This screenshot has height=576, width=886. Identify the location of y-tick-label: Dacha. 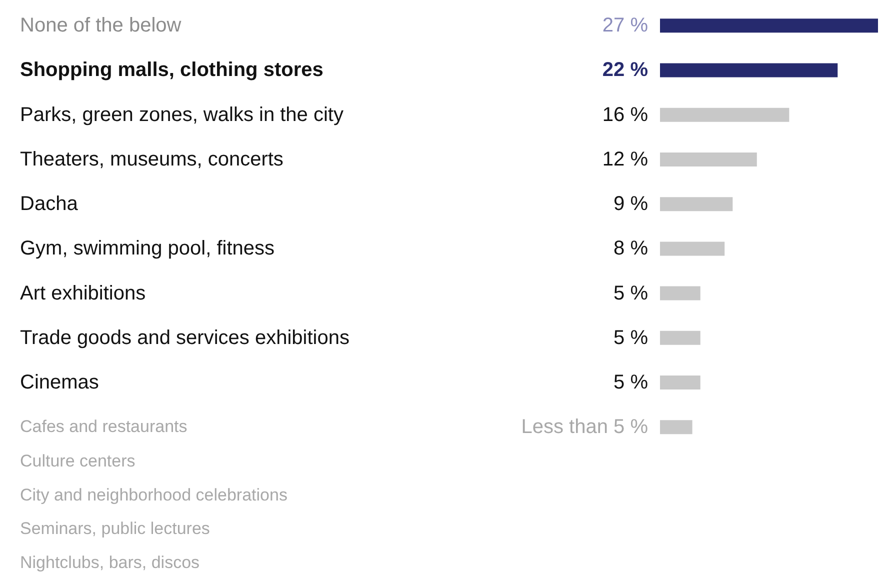
(49, 204).